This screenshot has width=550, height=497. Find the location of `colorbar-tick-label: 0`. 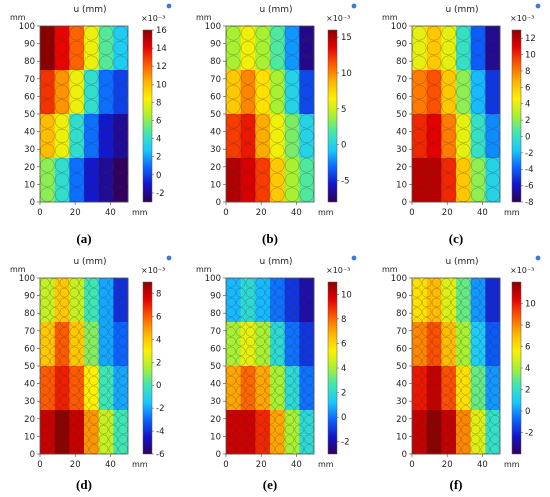

colorbar-tick-label: 0 is located at coordinates (158, 176).